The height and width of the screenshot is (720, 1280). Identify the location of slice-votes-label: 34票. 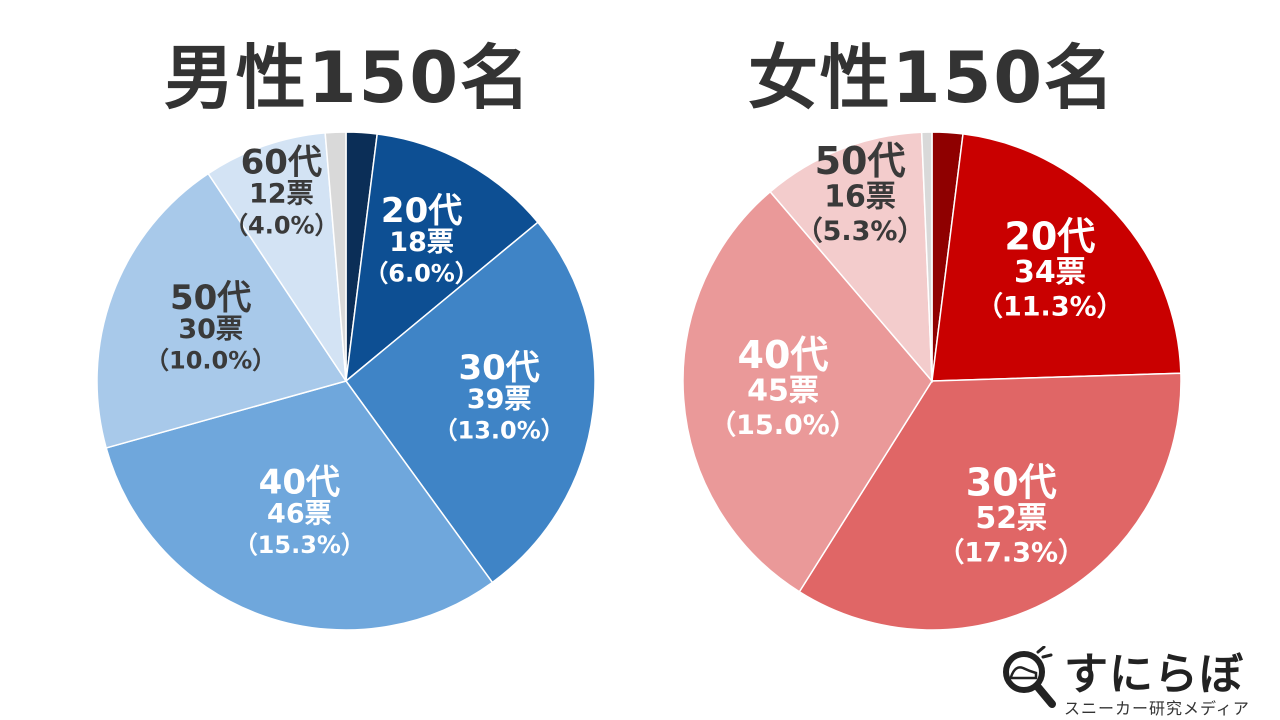
(1050, 272).